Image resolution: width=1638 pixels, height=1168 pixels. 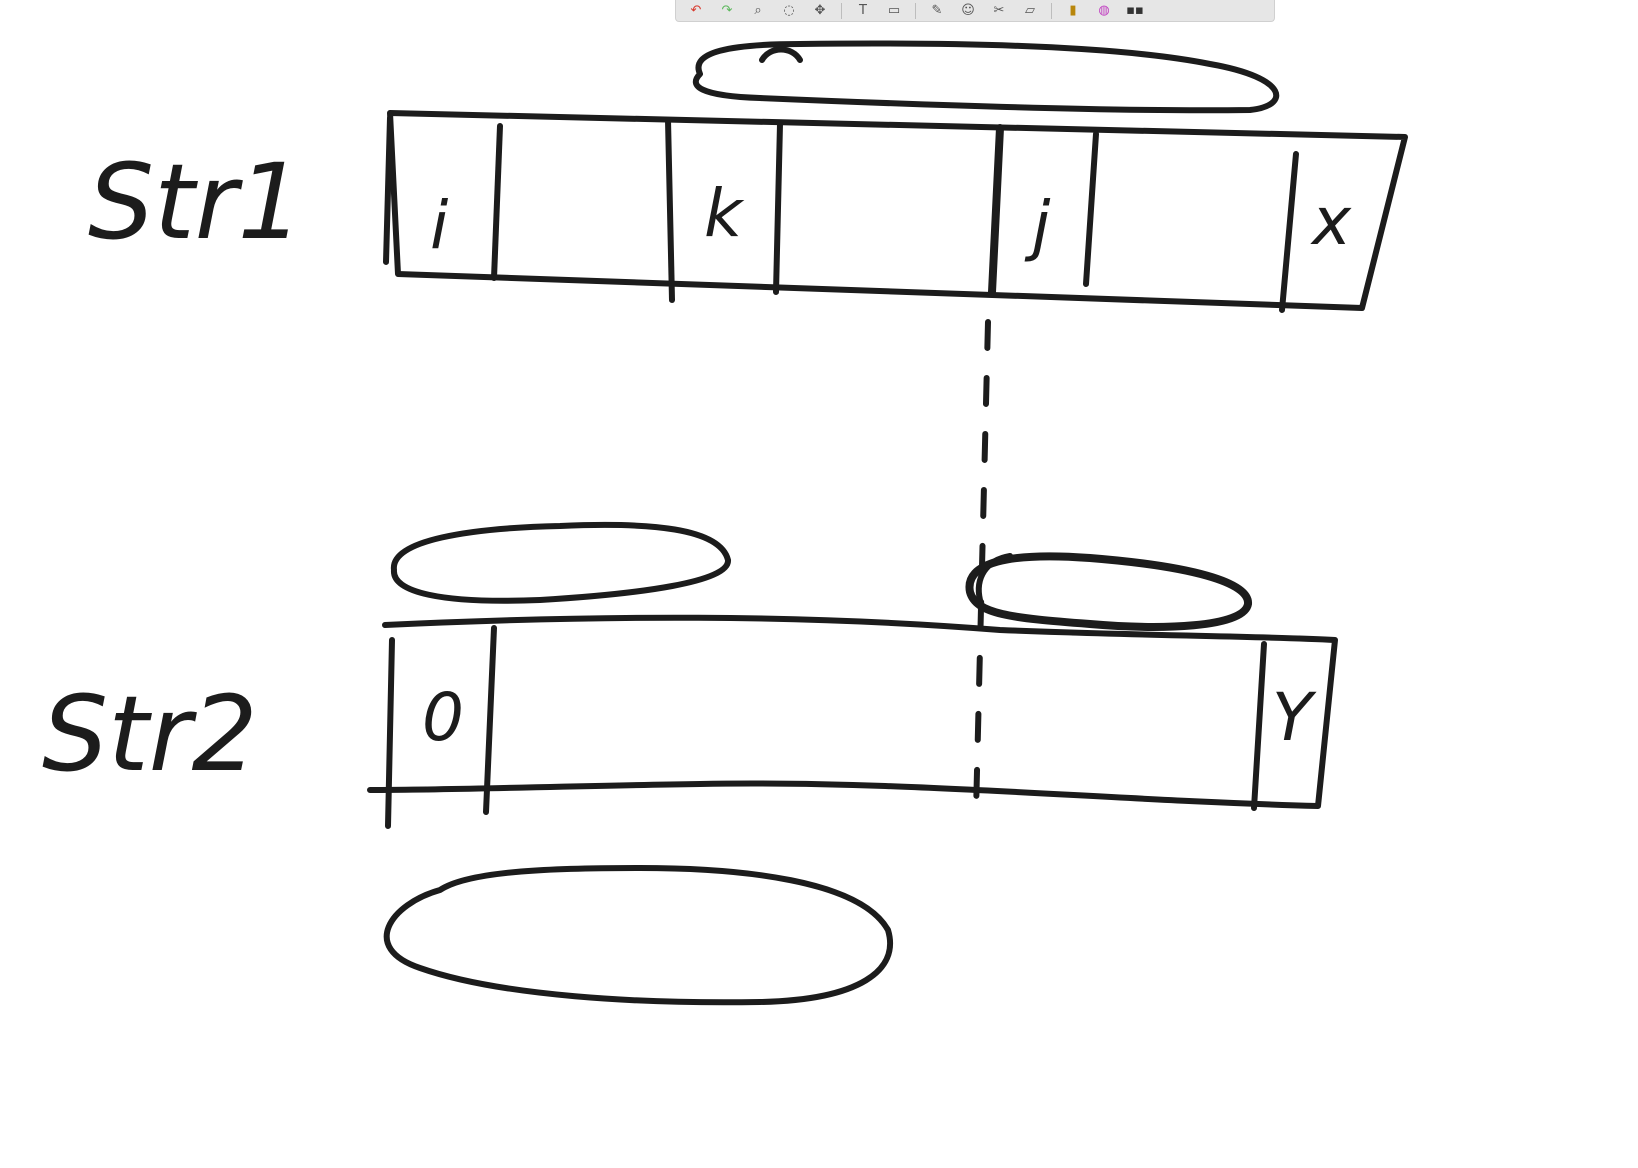 I want to click on emoji-icon: ☺, so click(x=968, y=10).